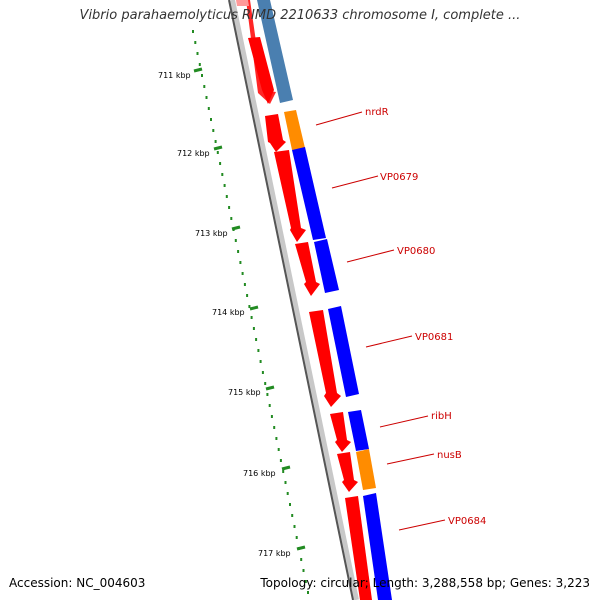 The width and height of the screenshot is (600, 600). Describe the element at coordinates (449, 455) in the screenshot. I see `svg-text: nusB` at that location.